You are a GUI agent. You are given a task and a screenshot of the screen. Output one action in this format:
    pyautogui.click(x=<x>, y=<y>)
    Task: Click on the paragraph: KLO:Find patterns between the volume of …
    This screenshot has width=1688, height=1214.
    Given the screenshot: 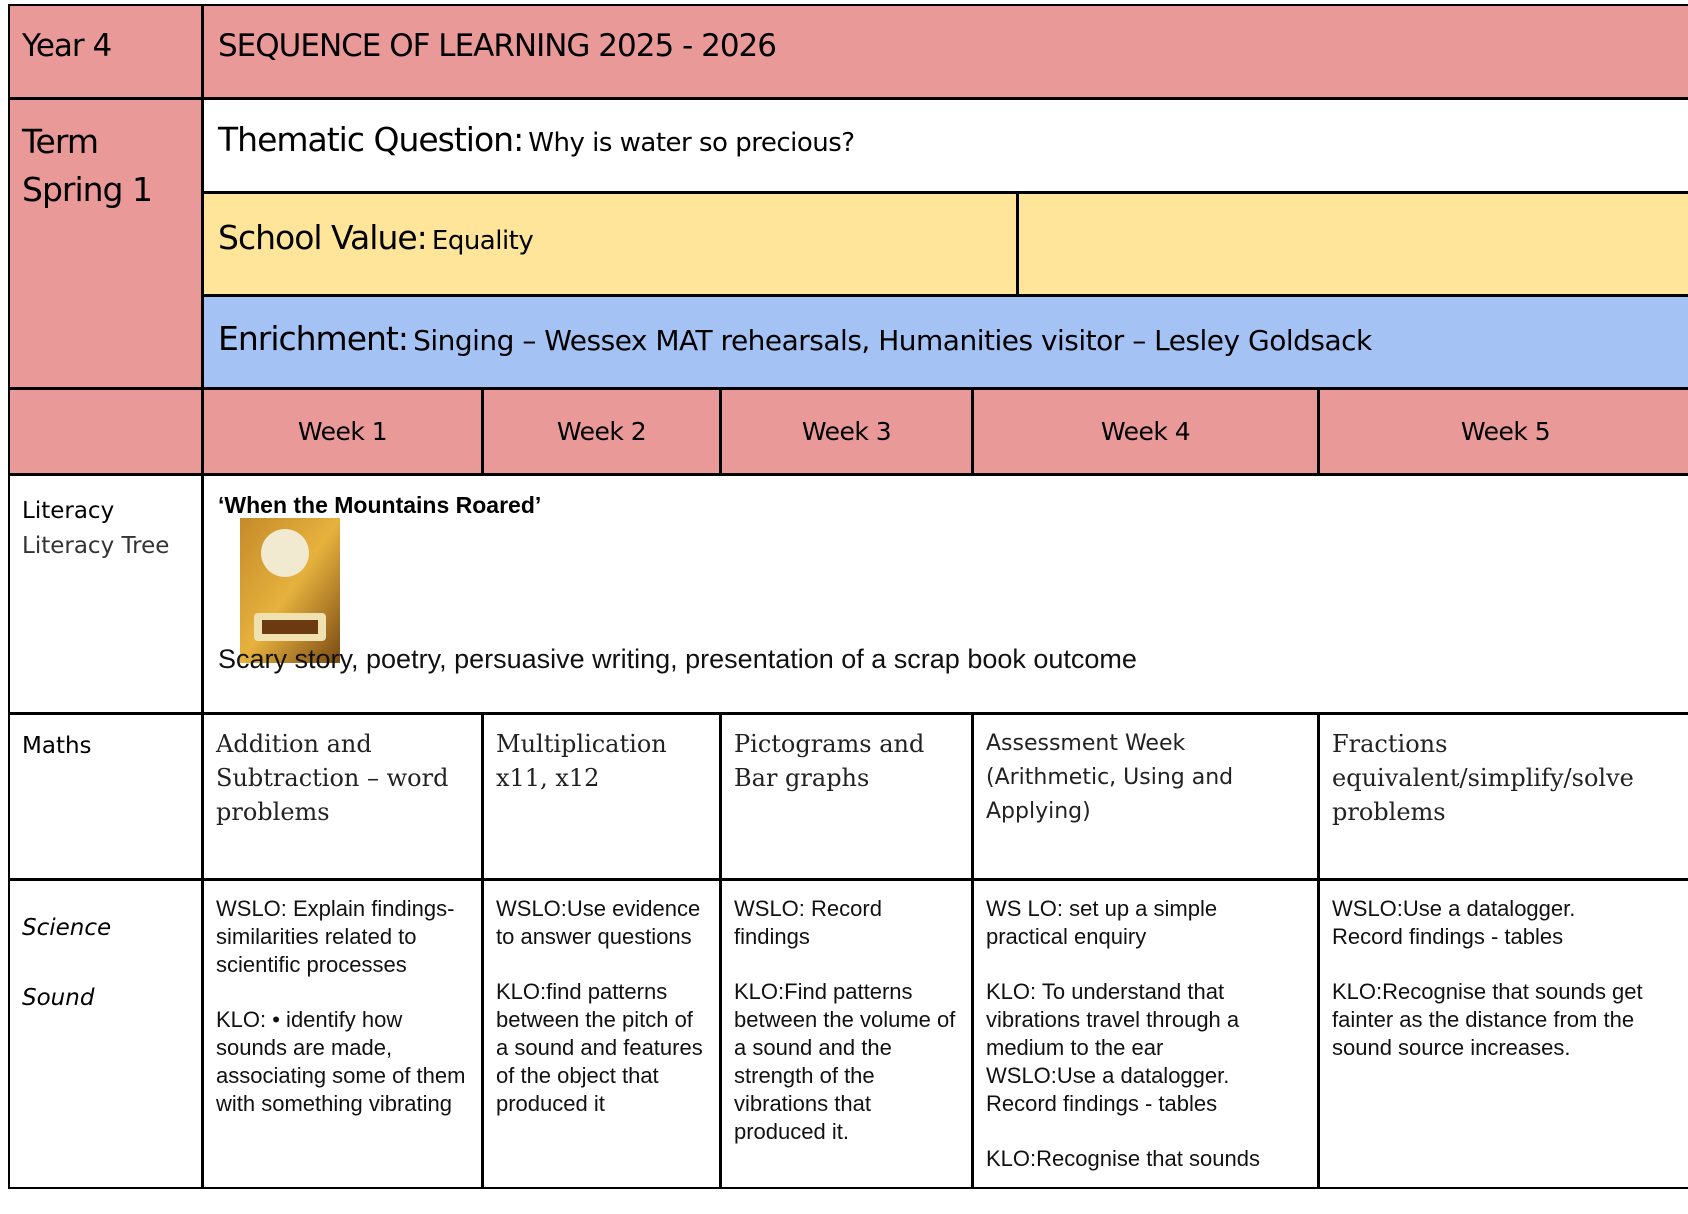 What is the action you would take?
    pyautogui.click(x=846, y=1062)
    